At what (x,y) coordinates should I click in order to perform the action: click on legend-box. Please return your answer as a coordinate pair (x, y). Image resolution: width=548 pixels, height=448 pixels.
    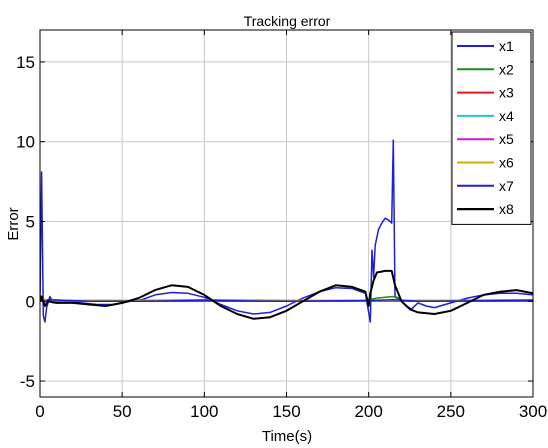
    Looking at the image, I should click on (491, 128).